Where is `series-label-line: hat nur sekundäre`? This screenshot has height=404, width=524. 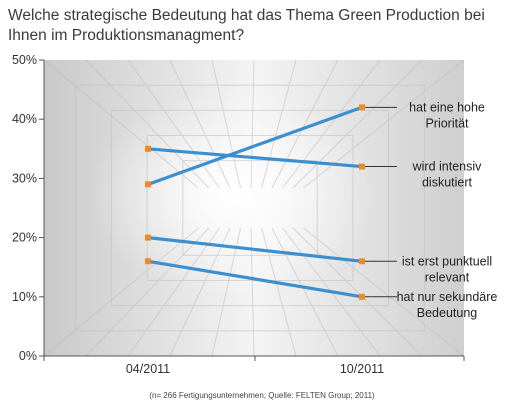
series-label-line: hat nur sekundäre is located at coordinates (447, 297).